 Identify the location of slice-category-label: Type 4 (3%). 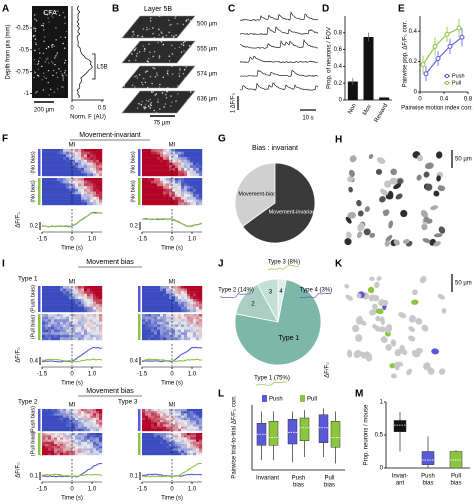
(316, 291).